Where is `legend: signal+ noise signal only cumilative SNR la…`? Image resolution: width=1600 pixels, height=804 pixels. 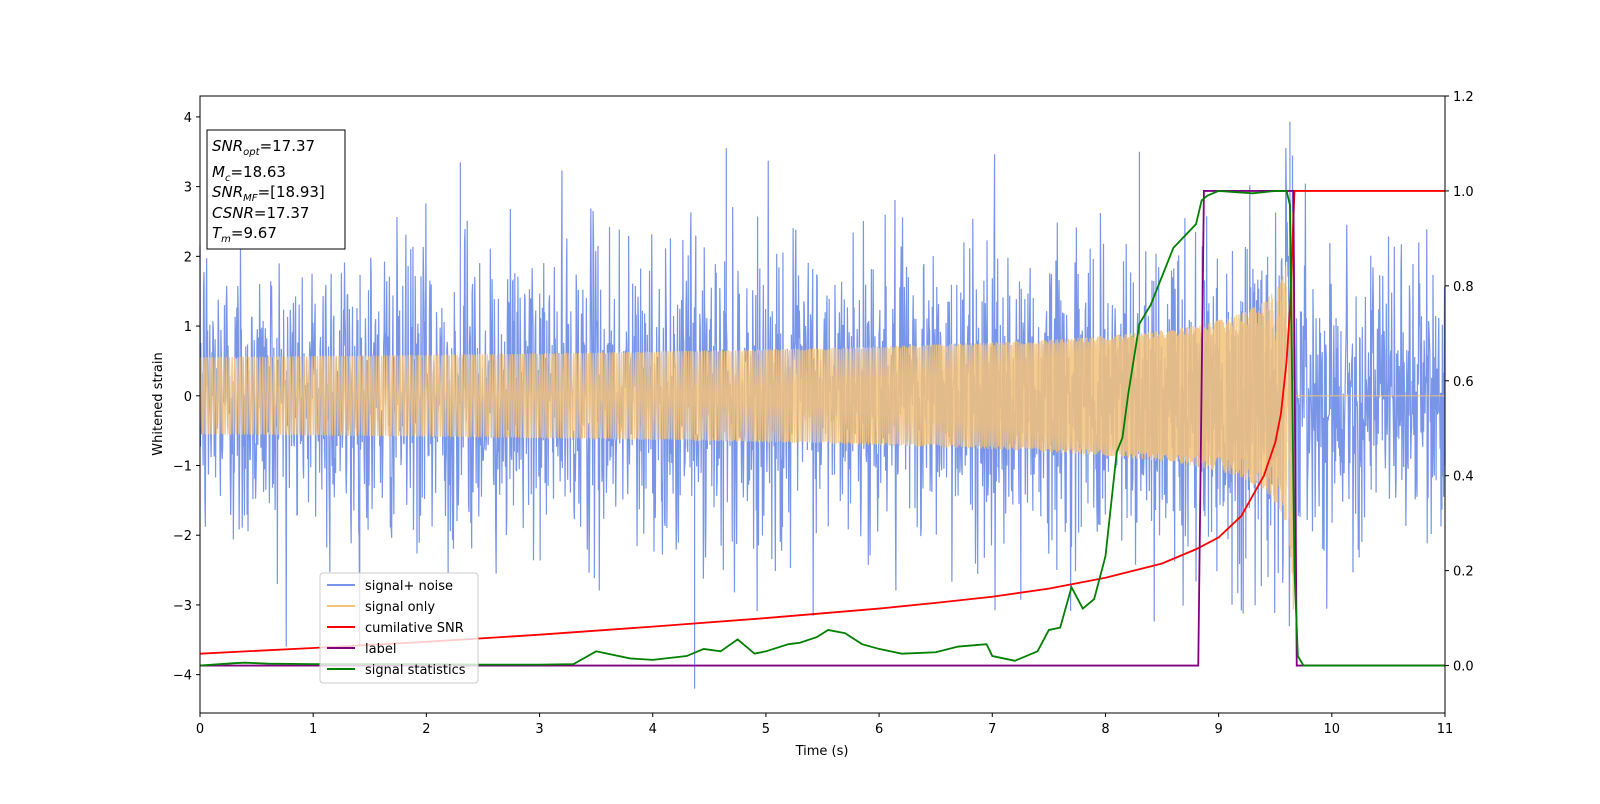
legend: signal+ noise signal only cumilative SNR la… is located at coordinates (399, 628).